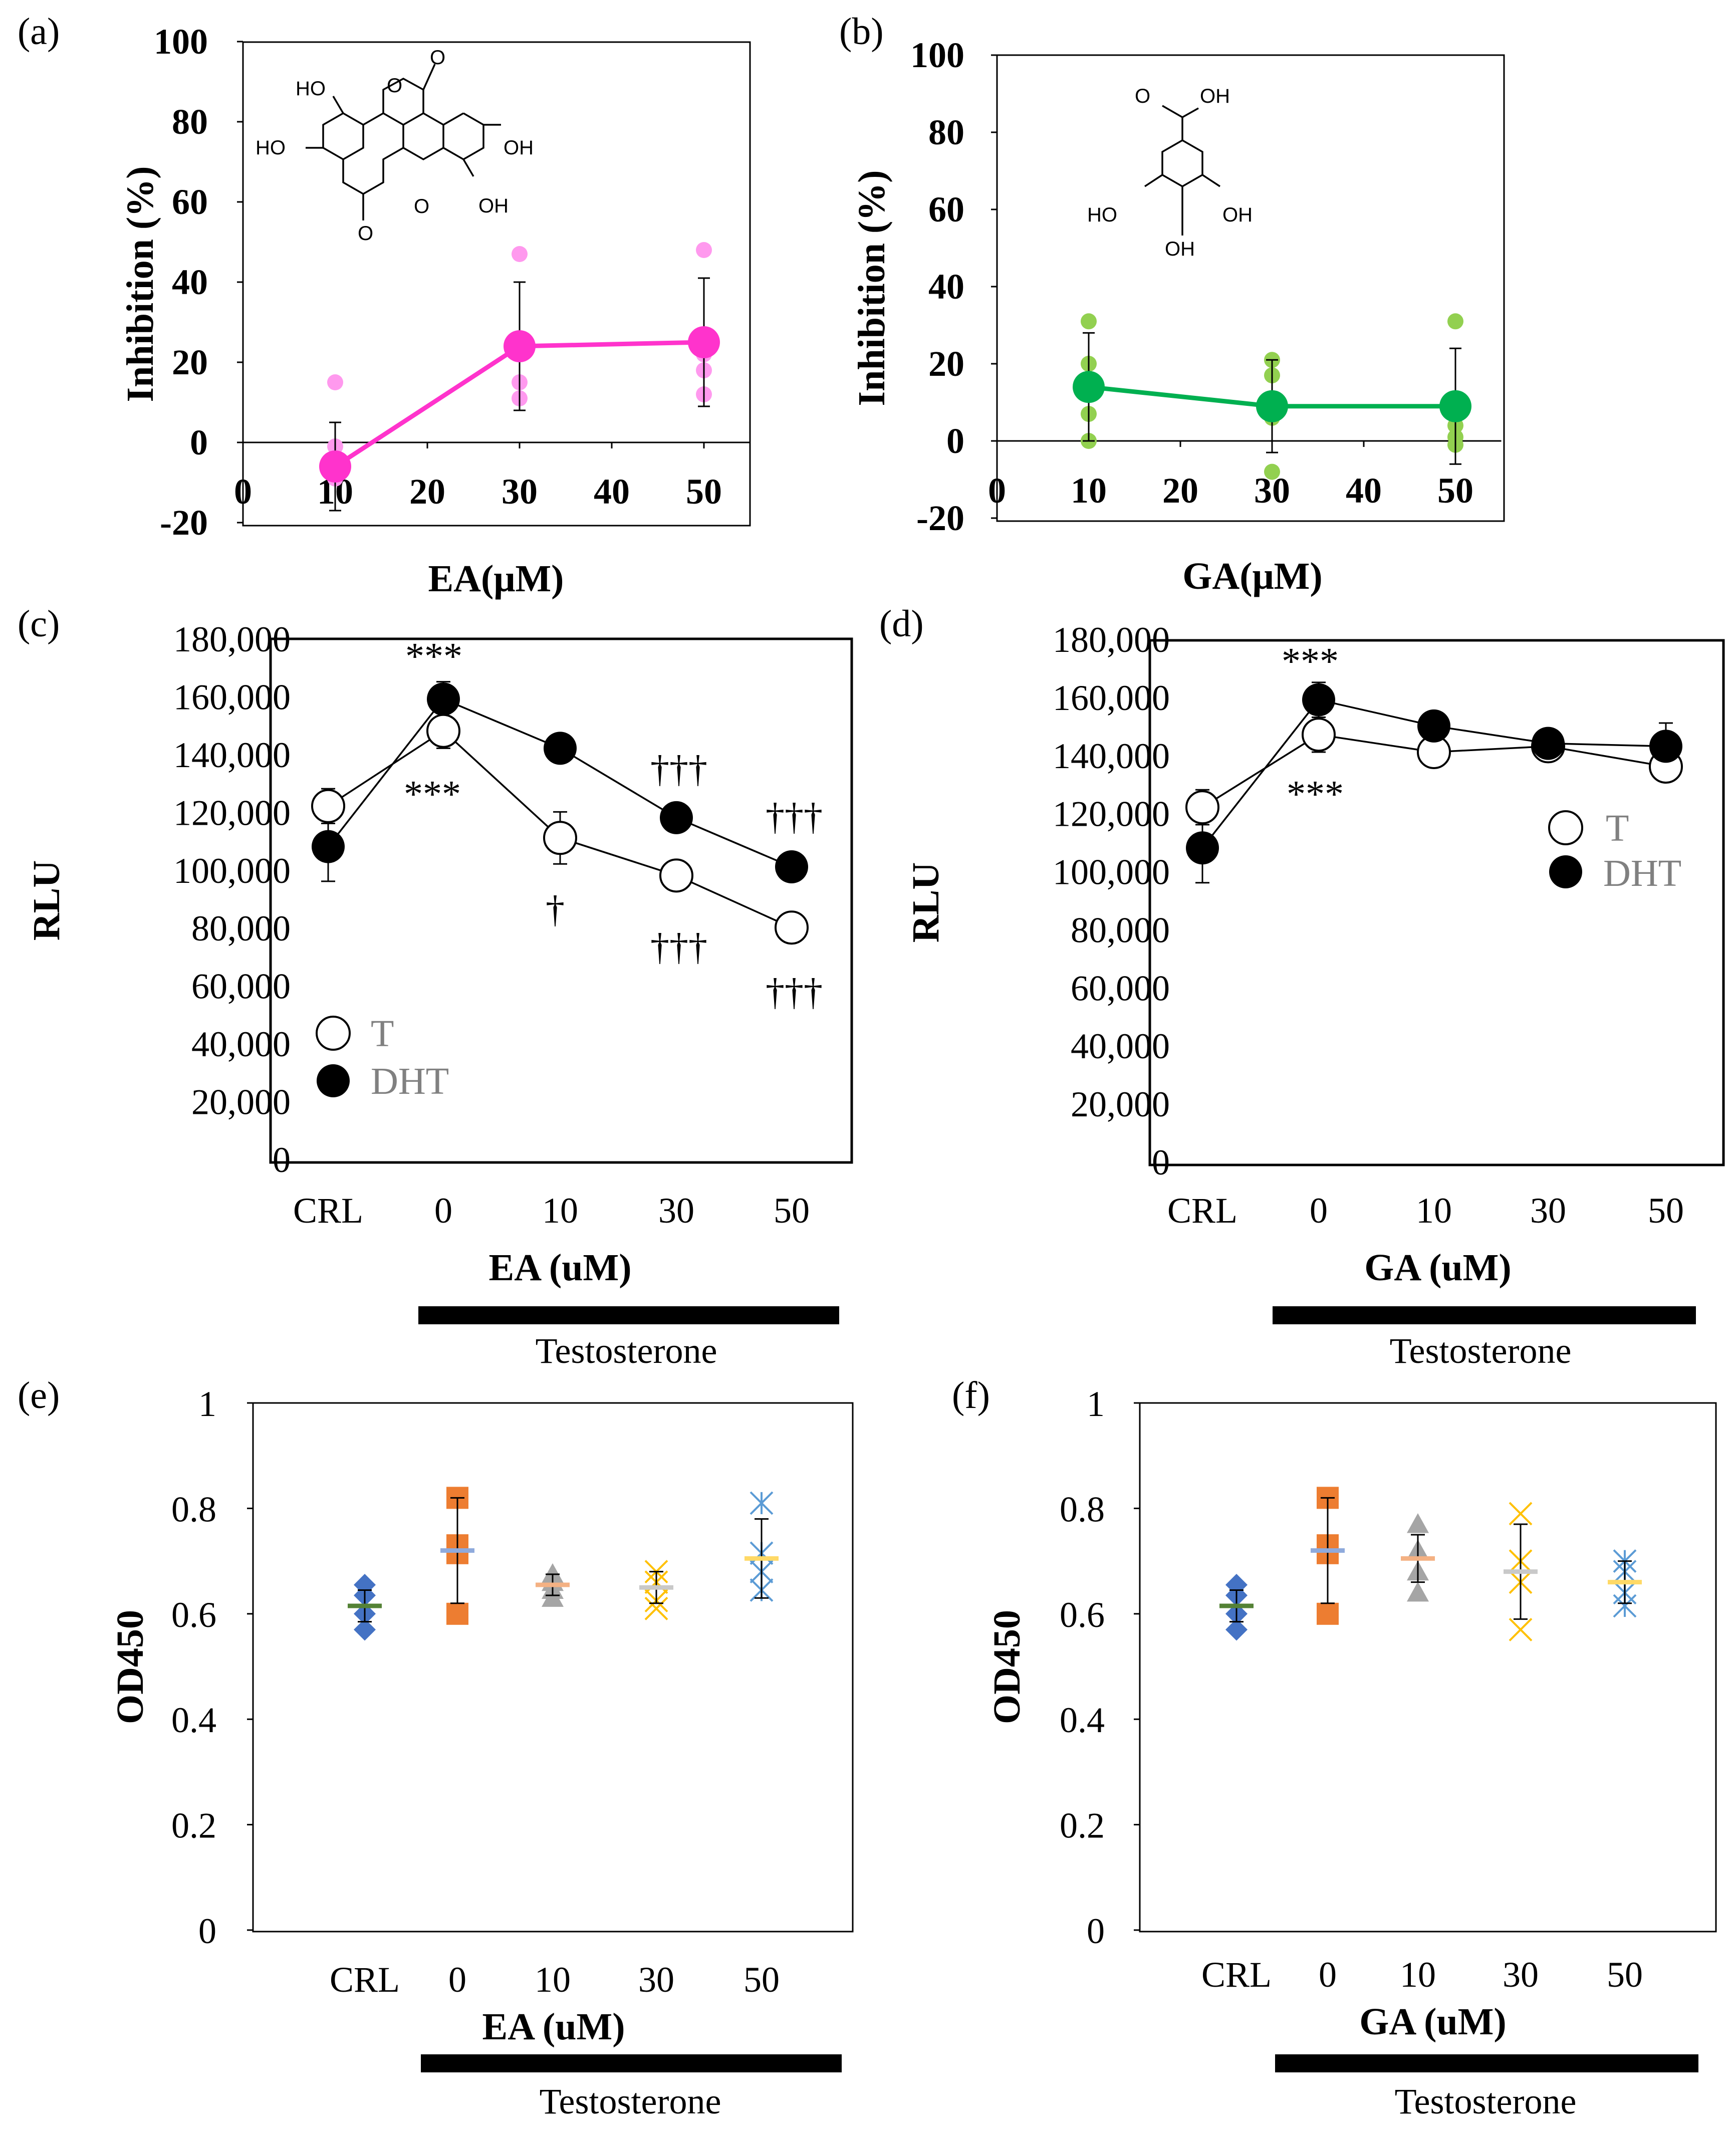 This screenshot has height=2130, width=1736. What do you see at coordinates (47, 900) in the screenshot?
I see `y-axis-title: RLU` at bounding box center [47, 900].